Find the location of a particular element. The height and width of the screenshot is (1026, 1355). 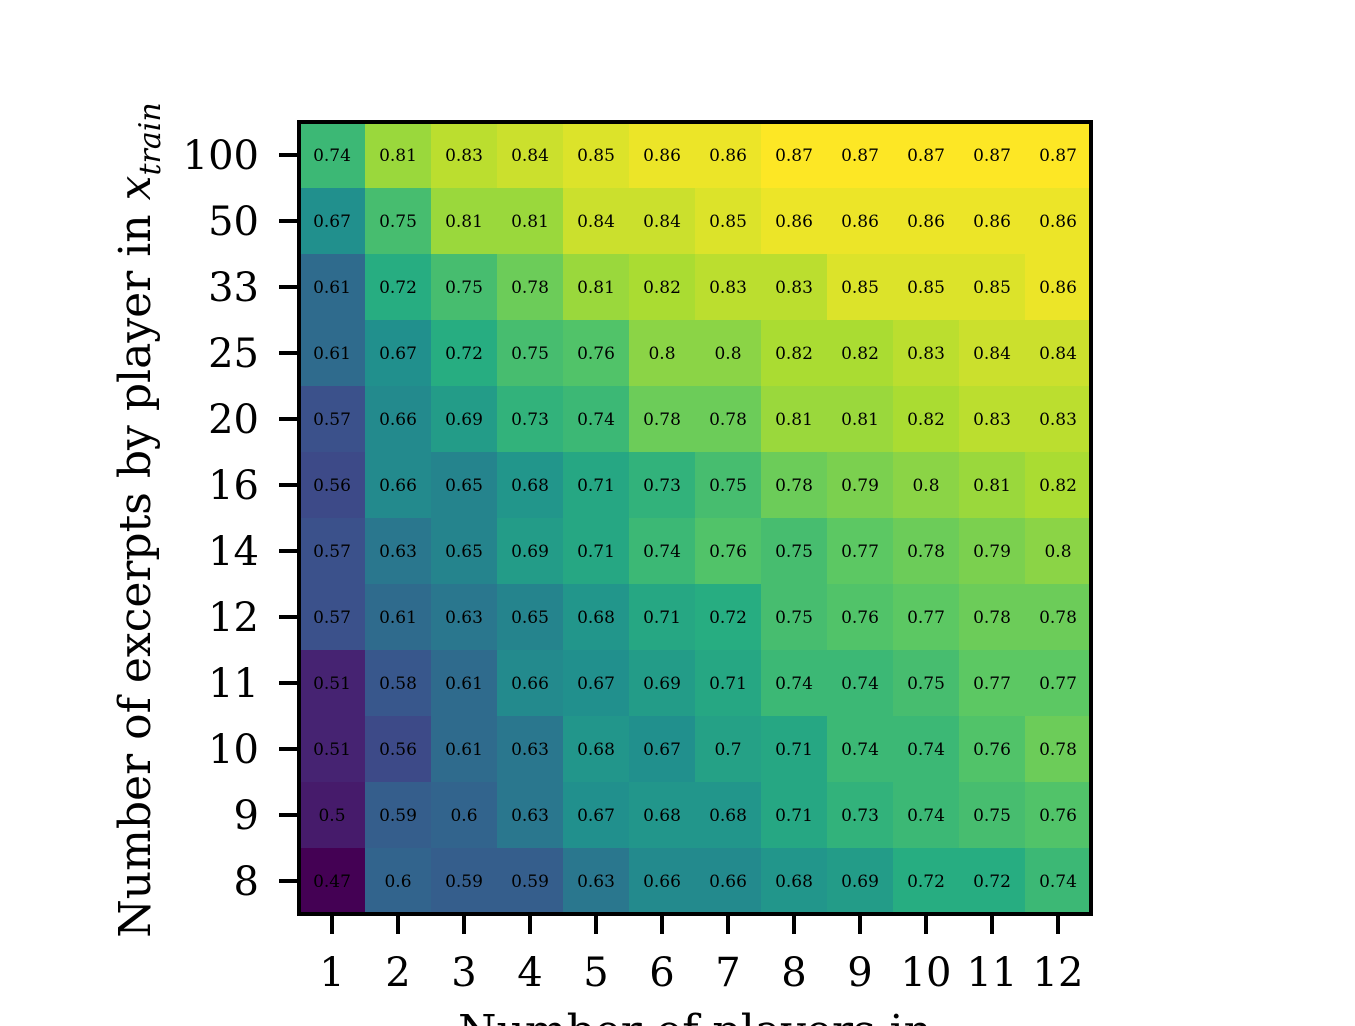

x-tick-label: 12 is located at coordinates (1058, 973).